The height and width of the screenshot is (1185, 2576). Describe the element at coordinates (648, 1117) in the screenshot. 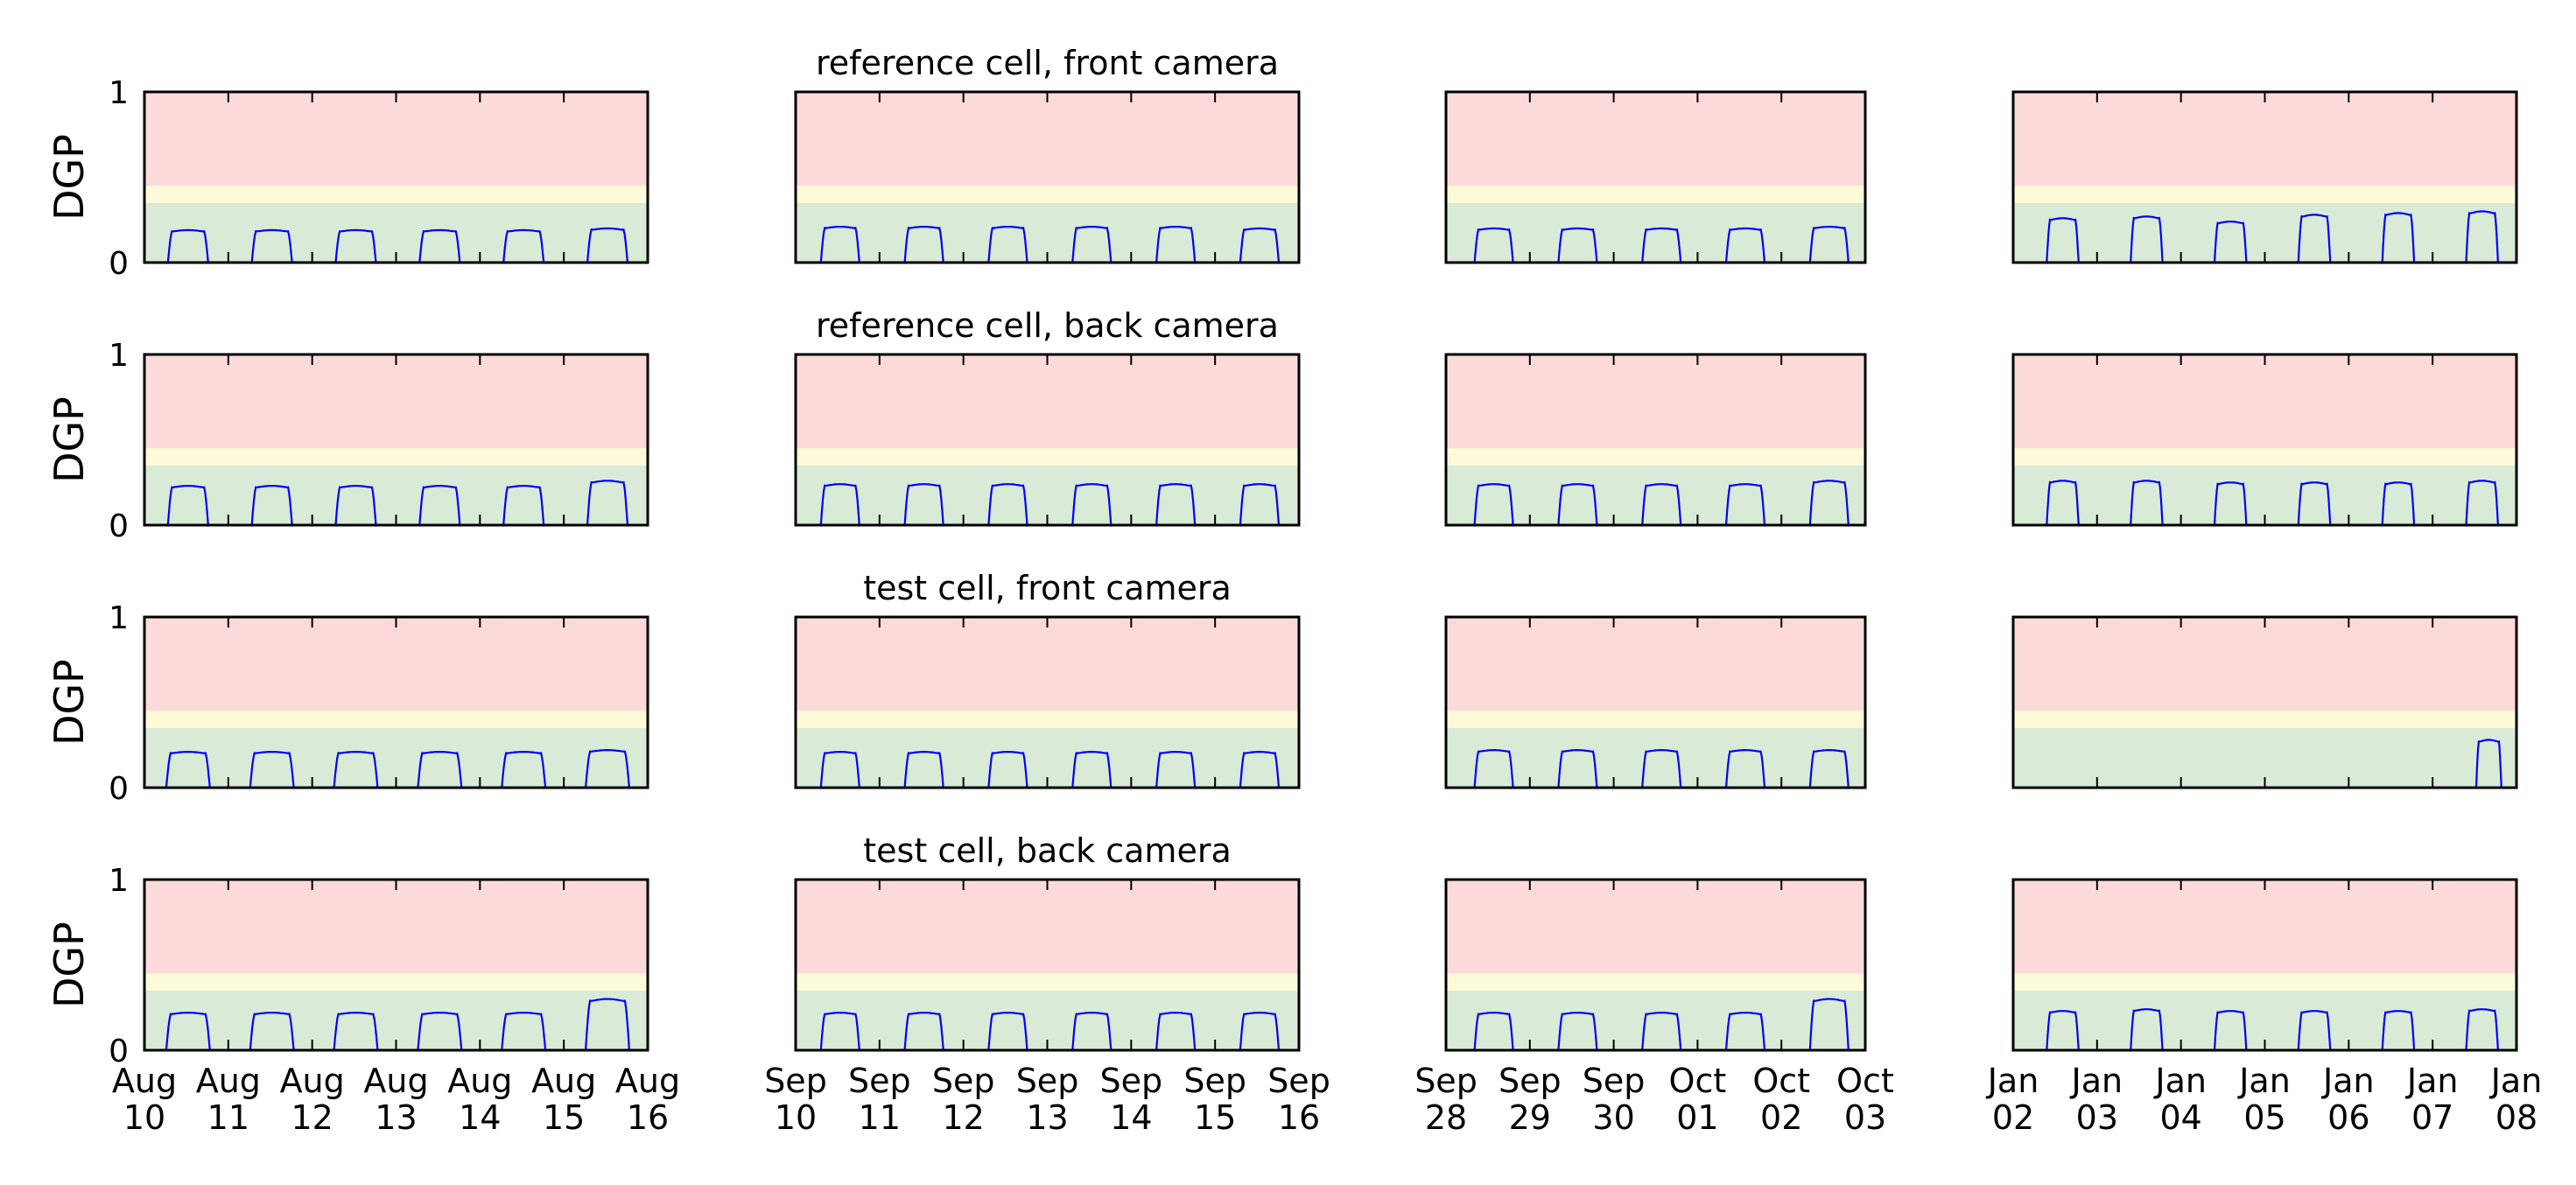

I see `x-tick-label-day: 16` at that location.